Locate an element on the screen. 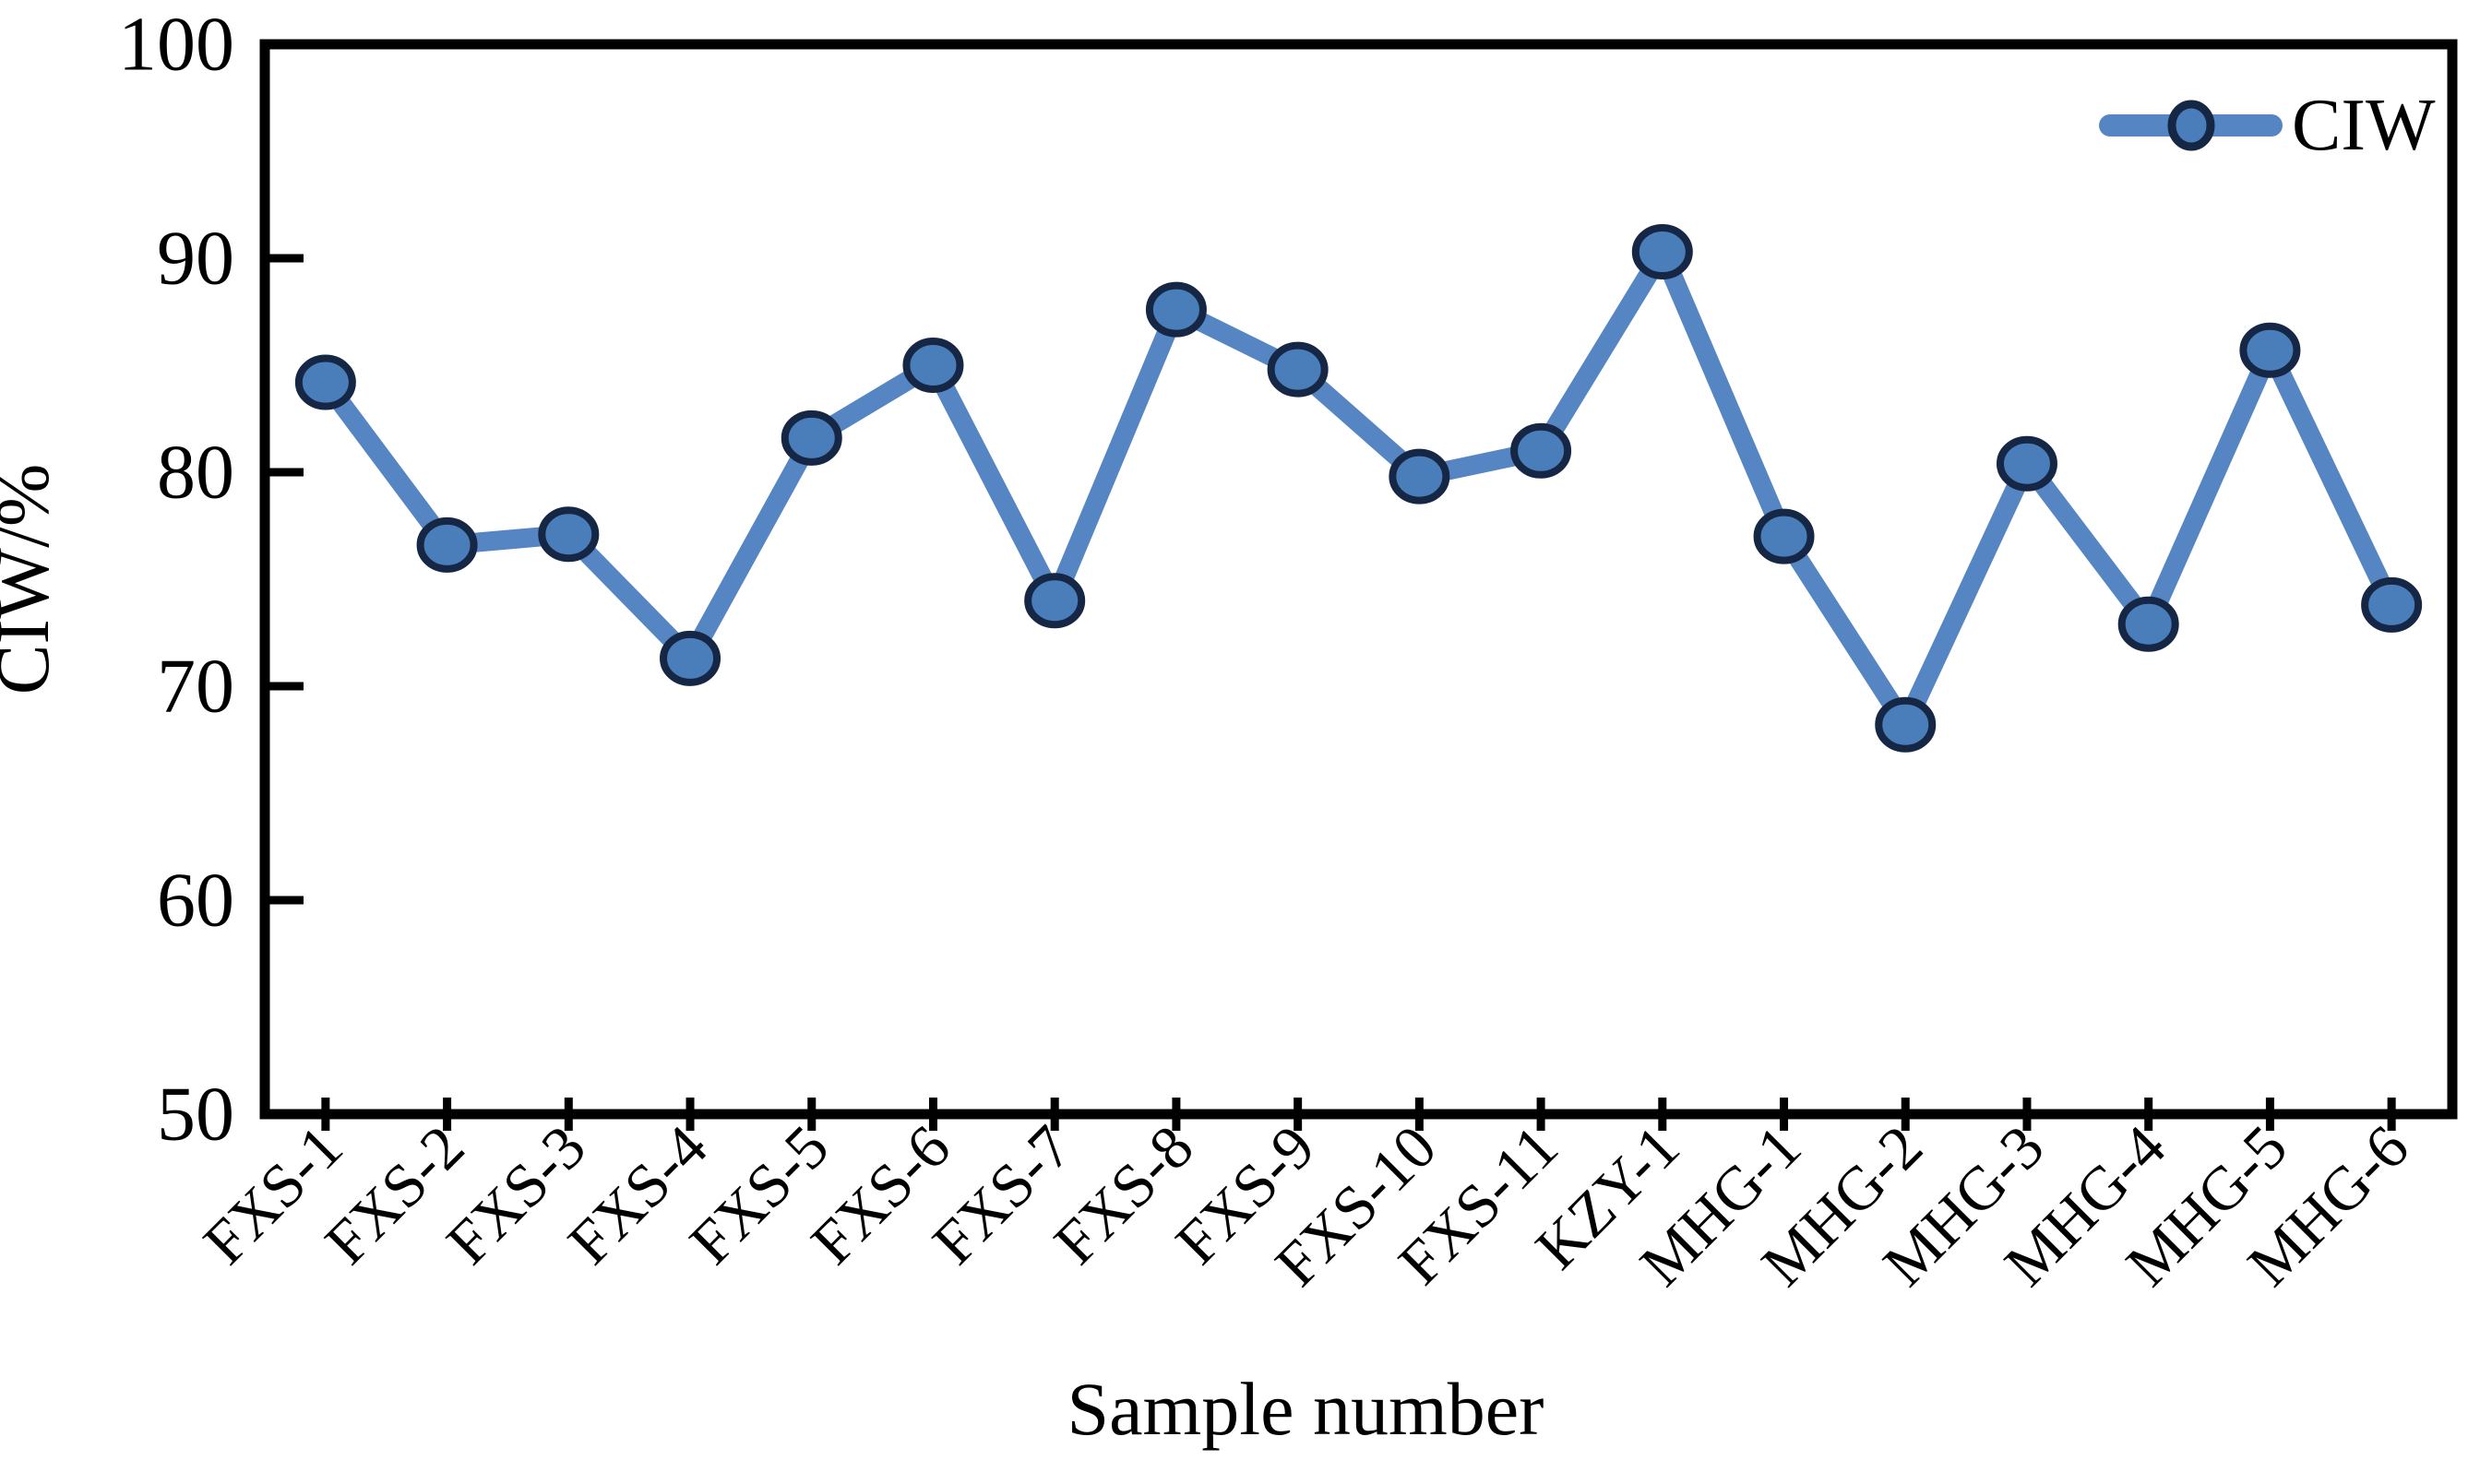  y-tick-label: 100 is located at coordinates (176, 45).